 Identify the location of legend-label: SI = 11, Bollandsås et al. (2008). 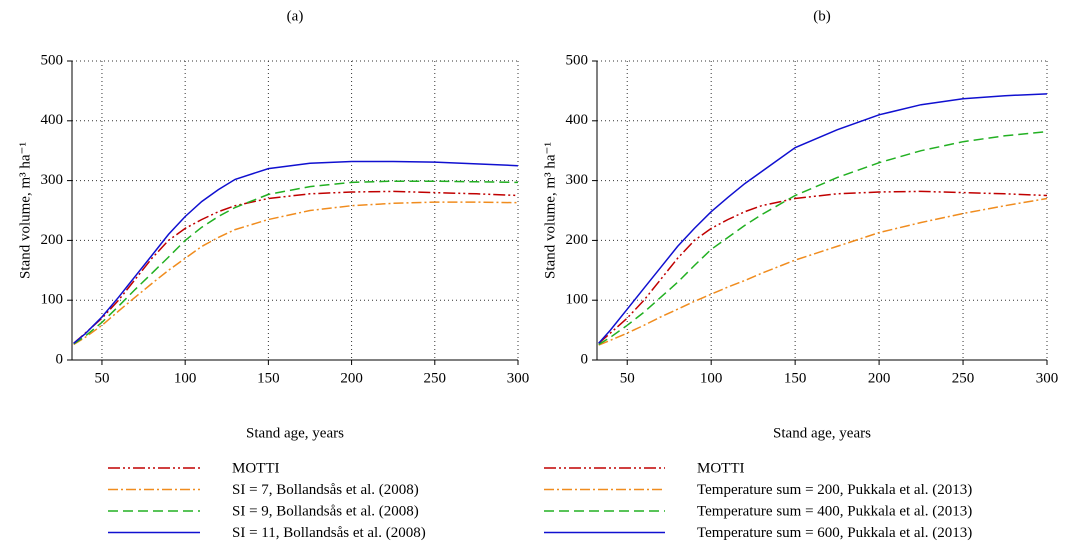
(329, 533).